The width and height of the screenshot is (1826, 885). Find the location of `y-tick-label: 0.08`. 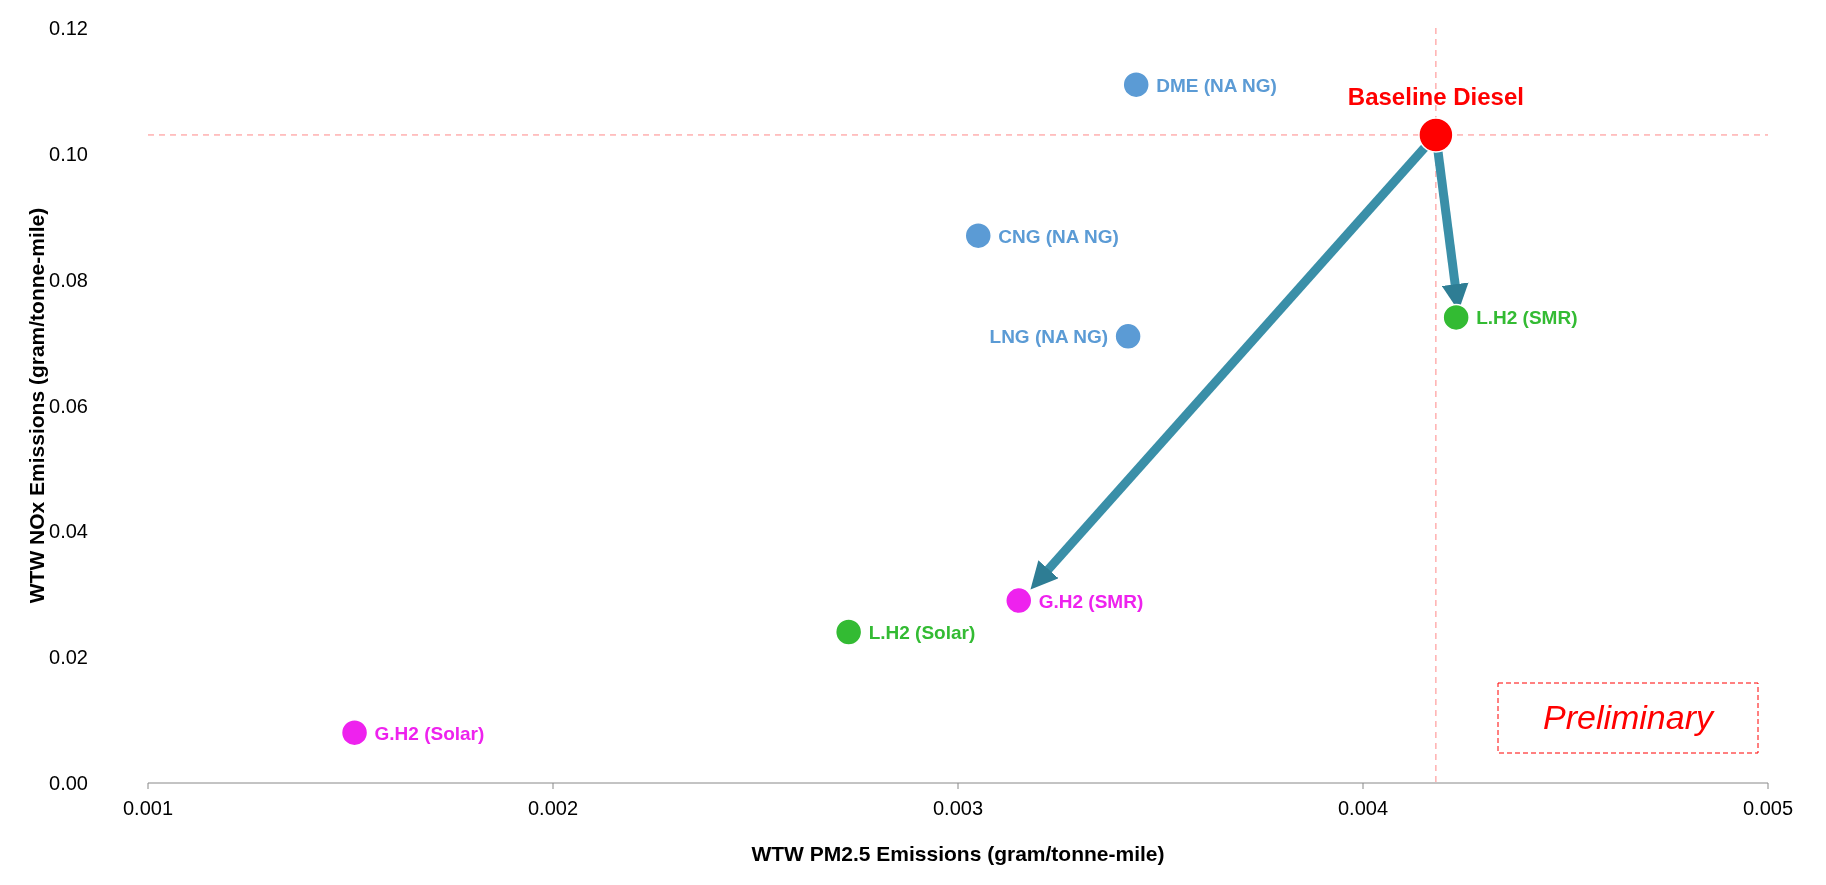

y-tick-label: 0.08 is located at coordinates (68, 279).